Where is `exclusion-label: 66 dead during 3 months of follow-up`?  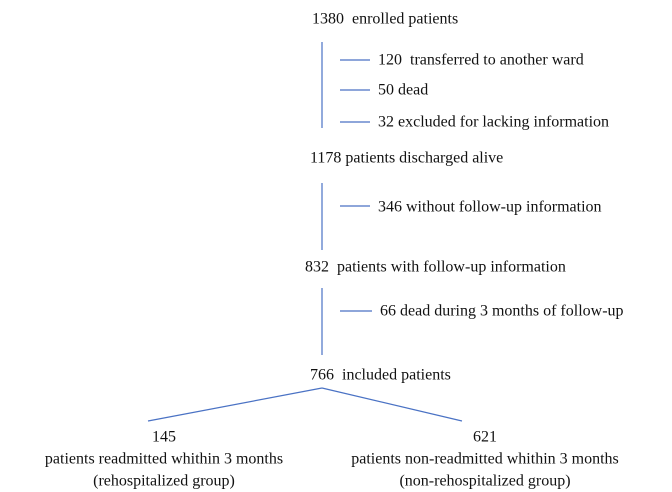
exclusion-label: 66 dead during 3 months of follow-up is located at coordinates (502, 311).